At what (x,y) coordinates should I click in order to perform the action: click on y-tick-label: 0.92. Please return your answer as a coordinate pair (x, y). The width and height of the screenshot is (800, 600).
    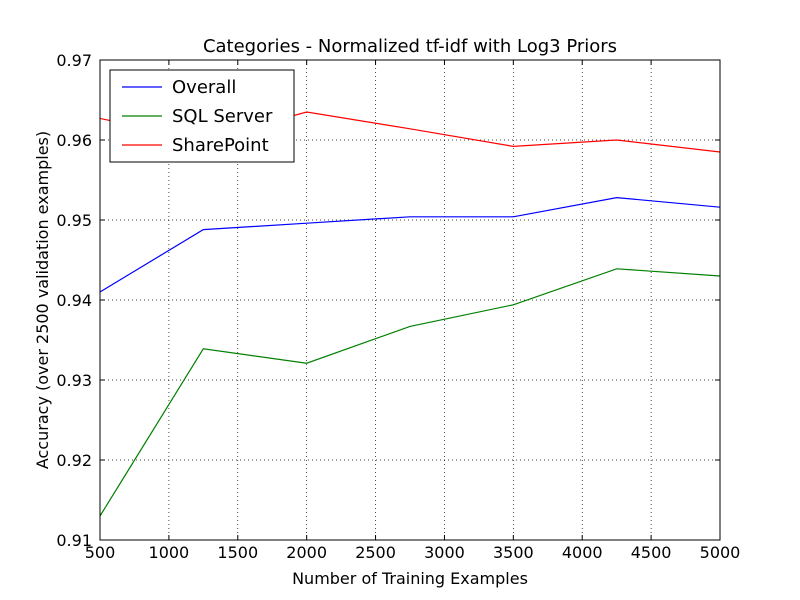
    Looking at the image, I should click on (74, 460).